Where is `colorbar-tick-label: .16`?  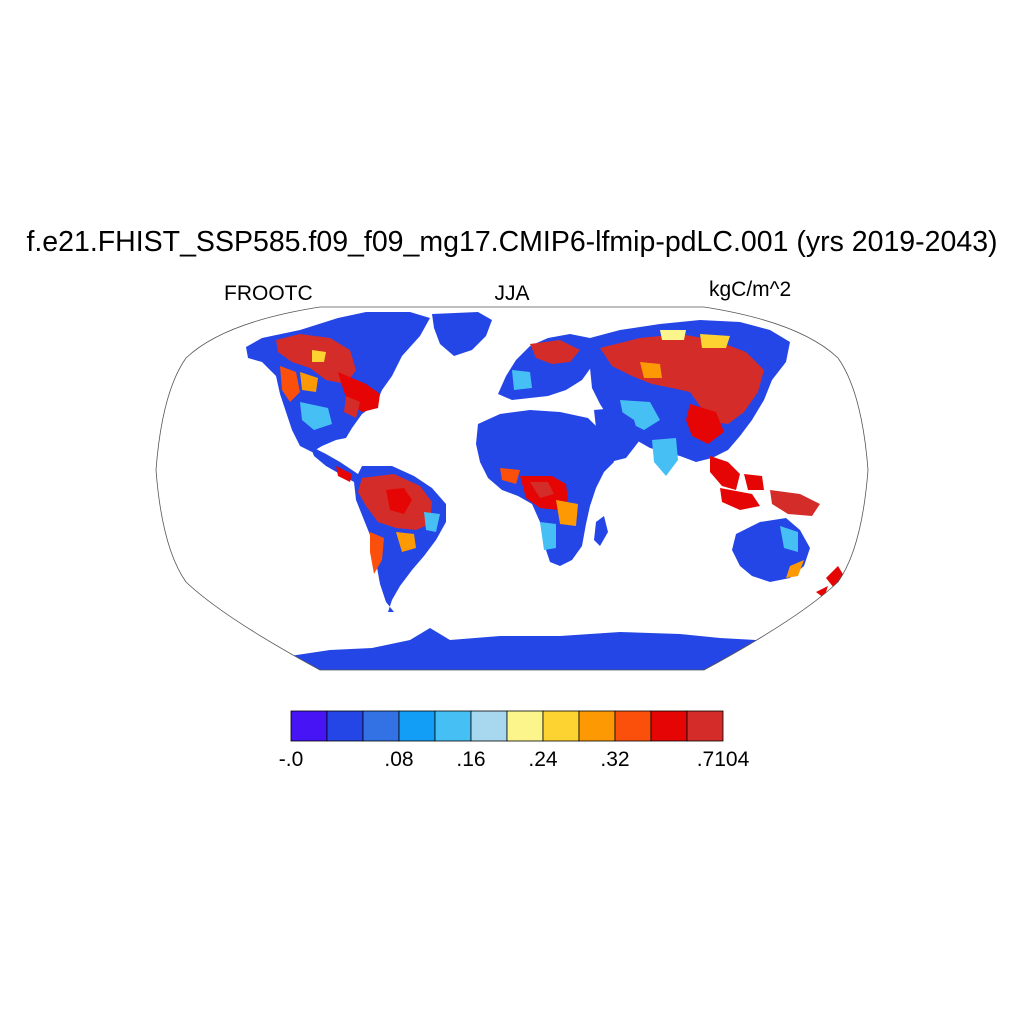
colorbar-tick-label: .16 is located at coordinates (471, 759).